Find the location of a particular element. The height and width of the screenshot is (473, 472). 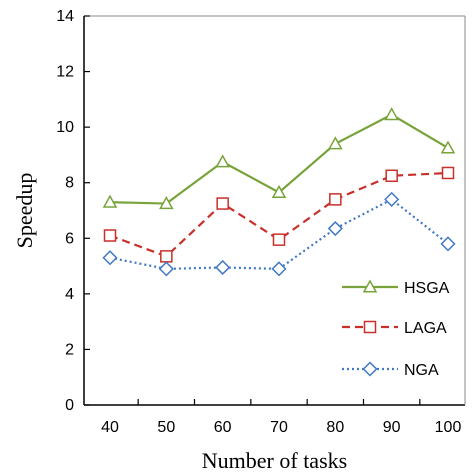

y-tick-label: 2 is located at coordinates (69, 349).